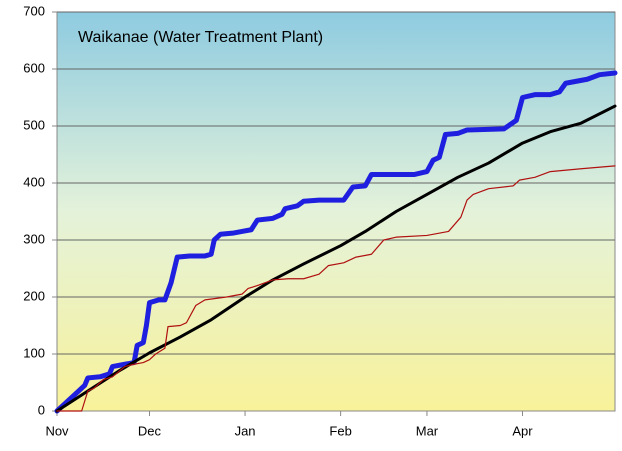 Image resolution: width=622 pixels, height=451 pixels. I want to click on chart-title: Waikanae (Water Treatment Plant), so click(200, 37).